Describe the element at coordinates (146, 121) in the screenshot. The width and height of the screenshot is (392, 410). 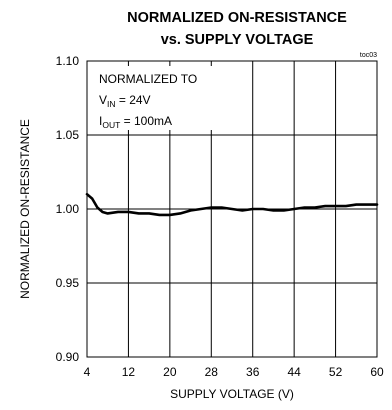
I see `annotation-line3-rest: = 100mA` at that location.